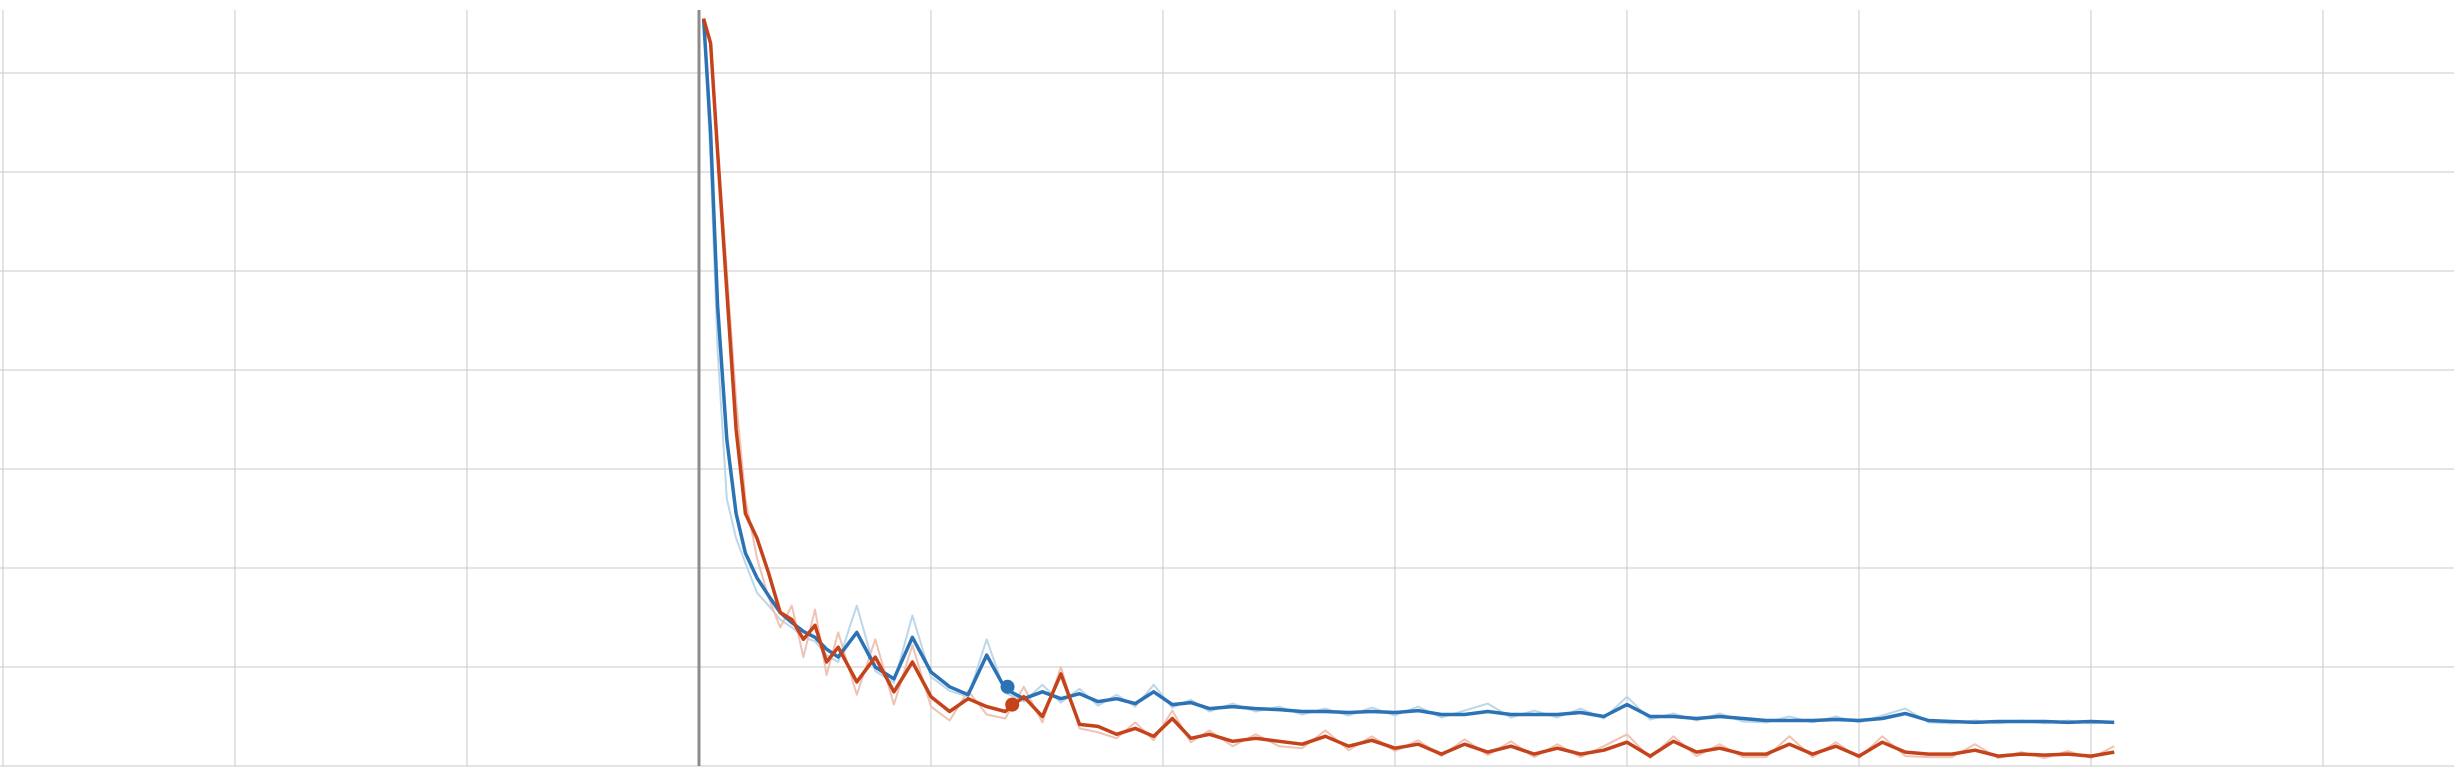  Describe the element at coordinates (1012, 704) in the screenshot. I see `series-orange-marker` at that location.